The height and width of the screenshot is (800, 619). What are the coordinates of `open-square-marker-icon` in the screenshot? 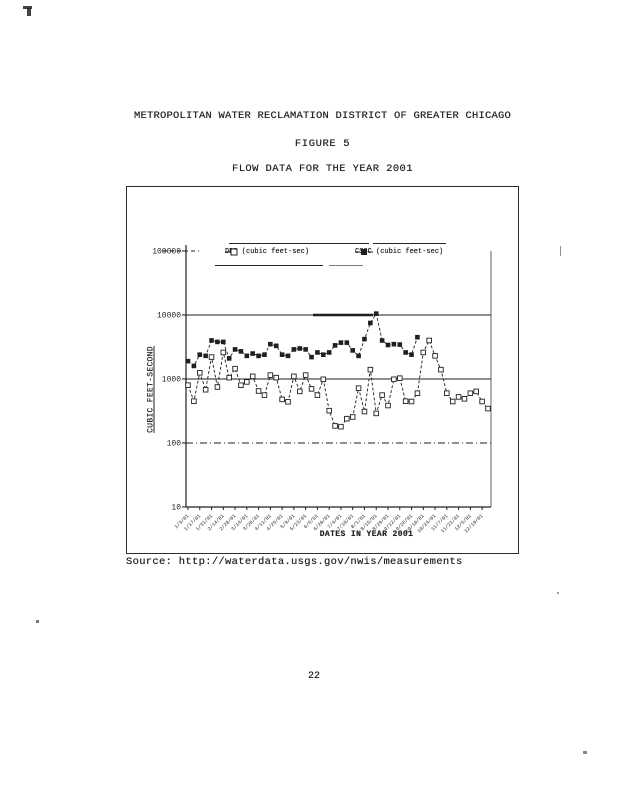 It's located at (231, 252).